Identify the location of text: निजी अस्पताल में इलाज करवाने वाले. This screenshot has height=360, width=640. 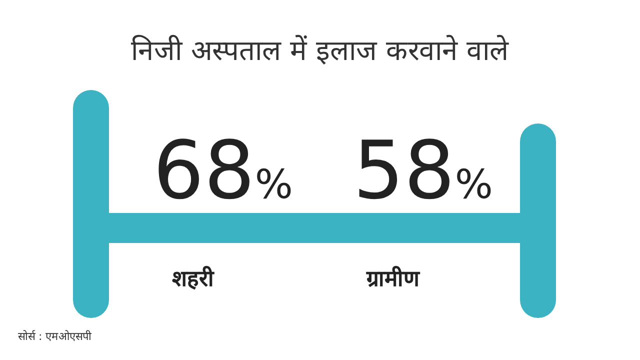
(320, 50).